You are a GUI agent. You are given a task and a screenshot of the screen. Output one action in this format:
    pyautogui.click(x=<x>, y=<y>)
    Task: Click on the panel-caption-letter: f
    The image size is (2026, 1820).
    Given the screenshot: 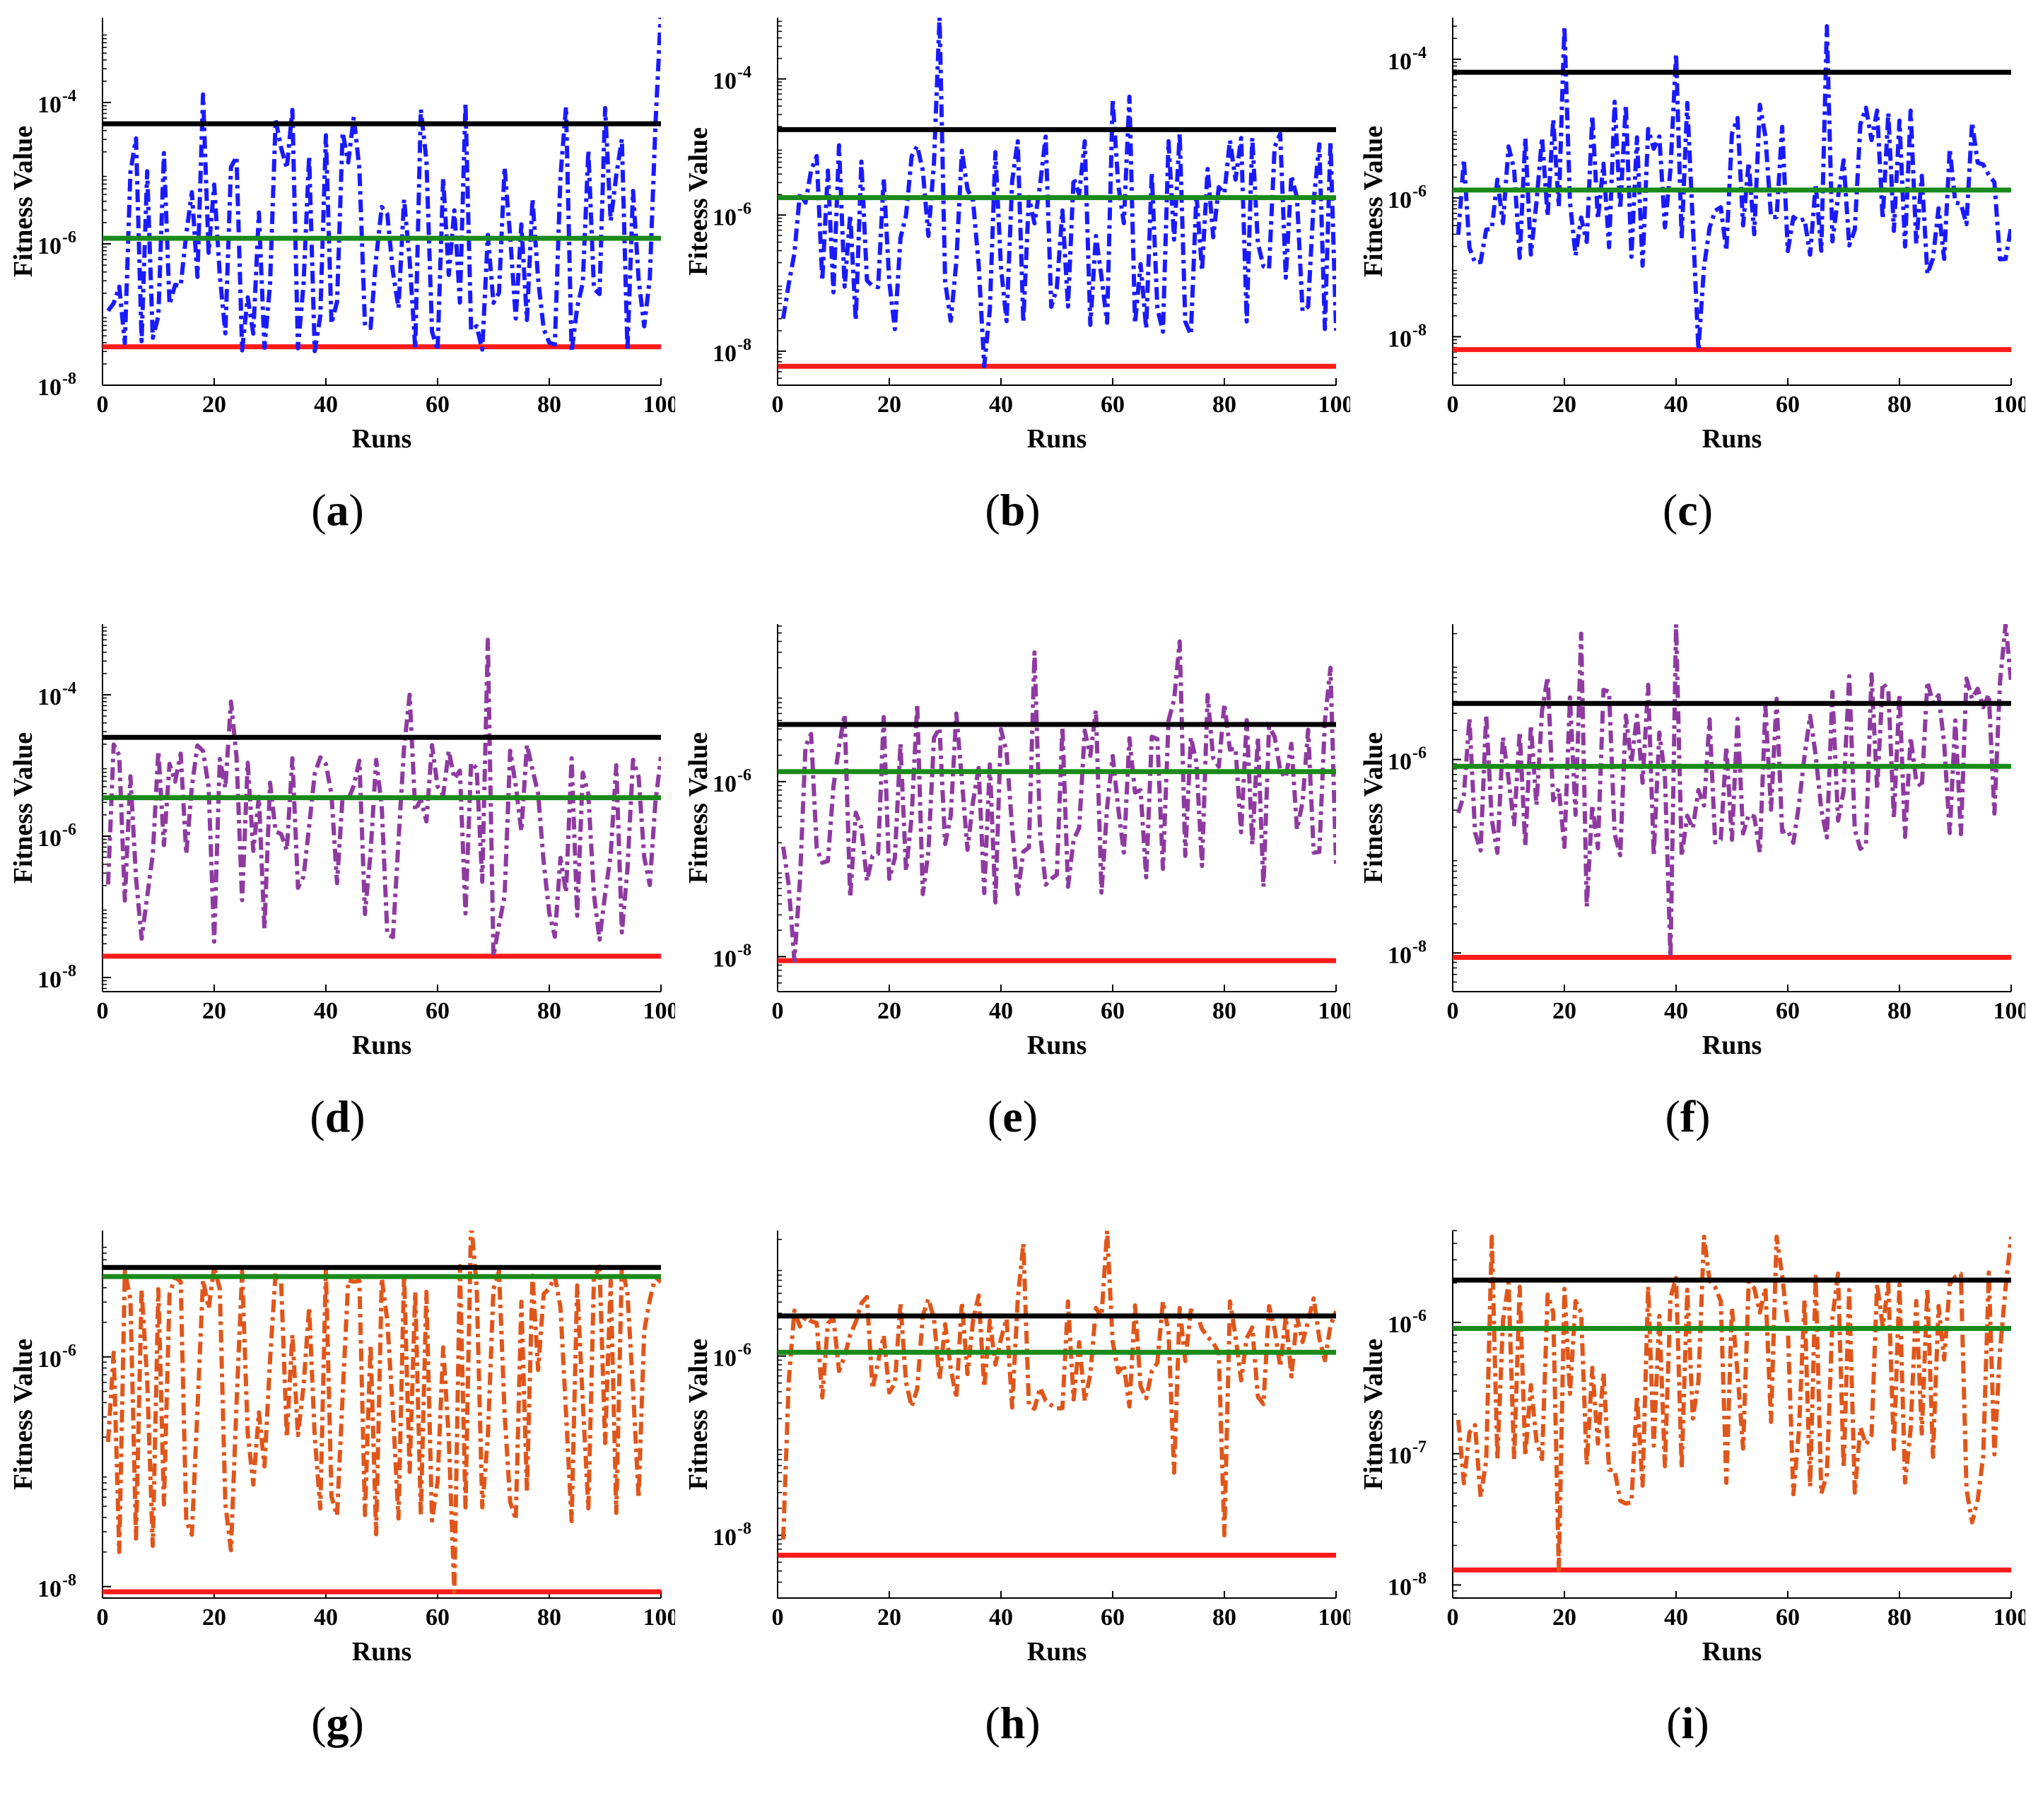 What is the action you would take?
    pyautogui.click(x=1688, y=1116)
    